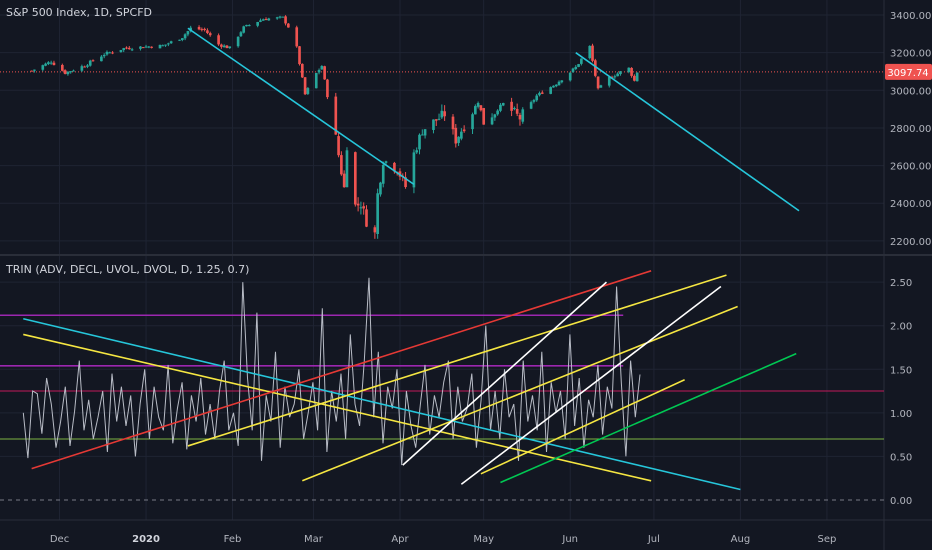  Describe the element at coordinates (483, 539) in the screenshot. I see `x-tick-5: May` at that location.